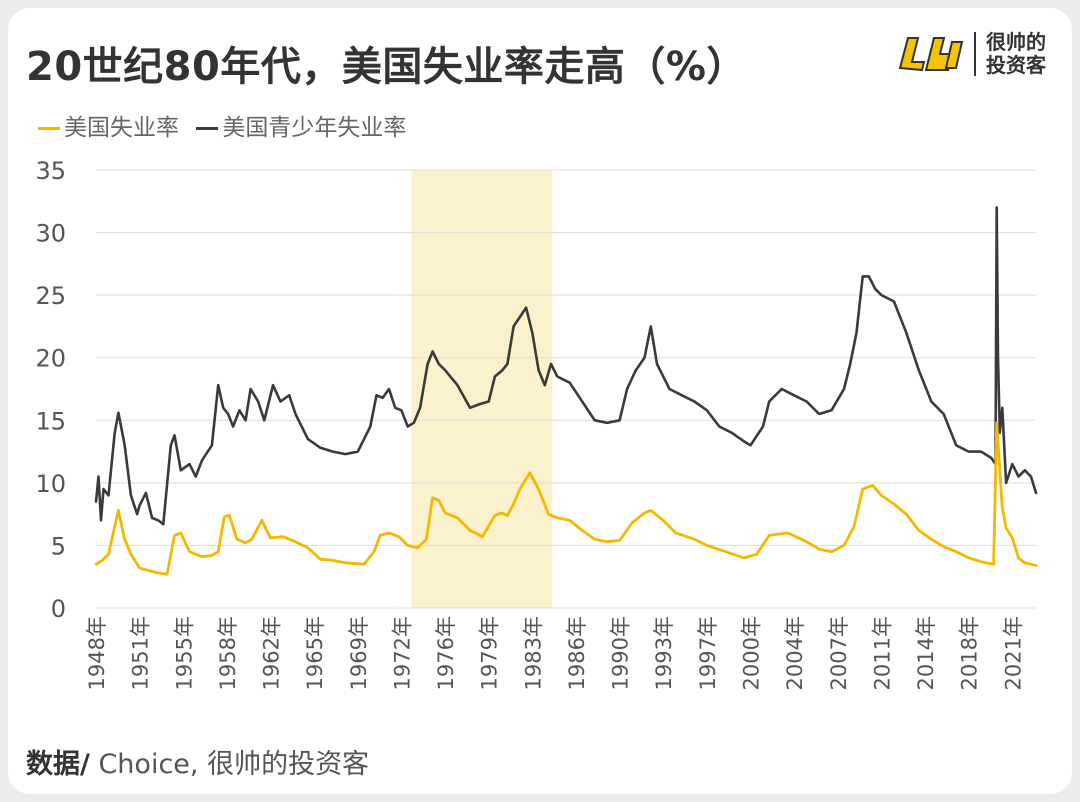 The height and width of the screenshot is (802, 1080). Describe the element at coordinates (315, 653) in the screenshot. I see `x-tick-label-1965.5: 1965年` at that location.